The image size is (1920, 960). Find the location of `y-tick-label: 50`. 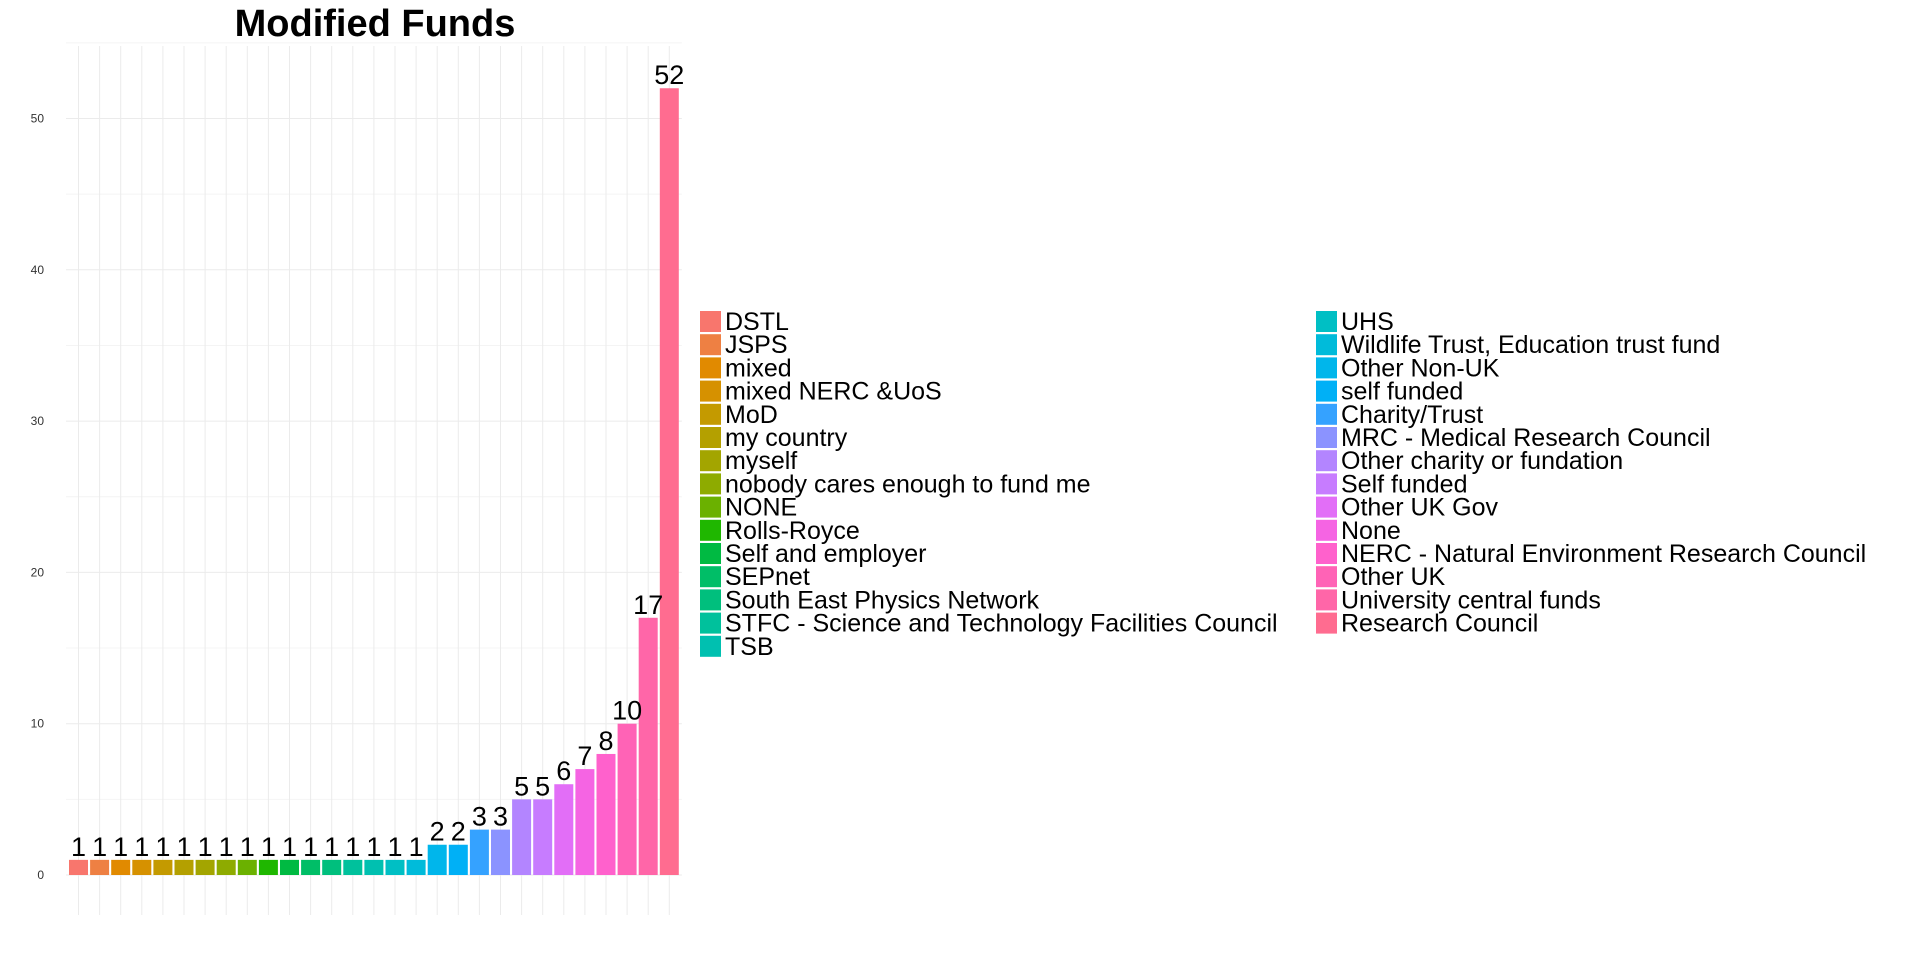

y-tick-label: 50 is located at coordinates (38, 119).